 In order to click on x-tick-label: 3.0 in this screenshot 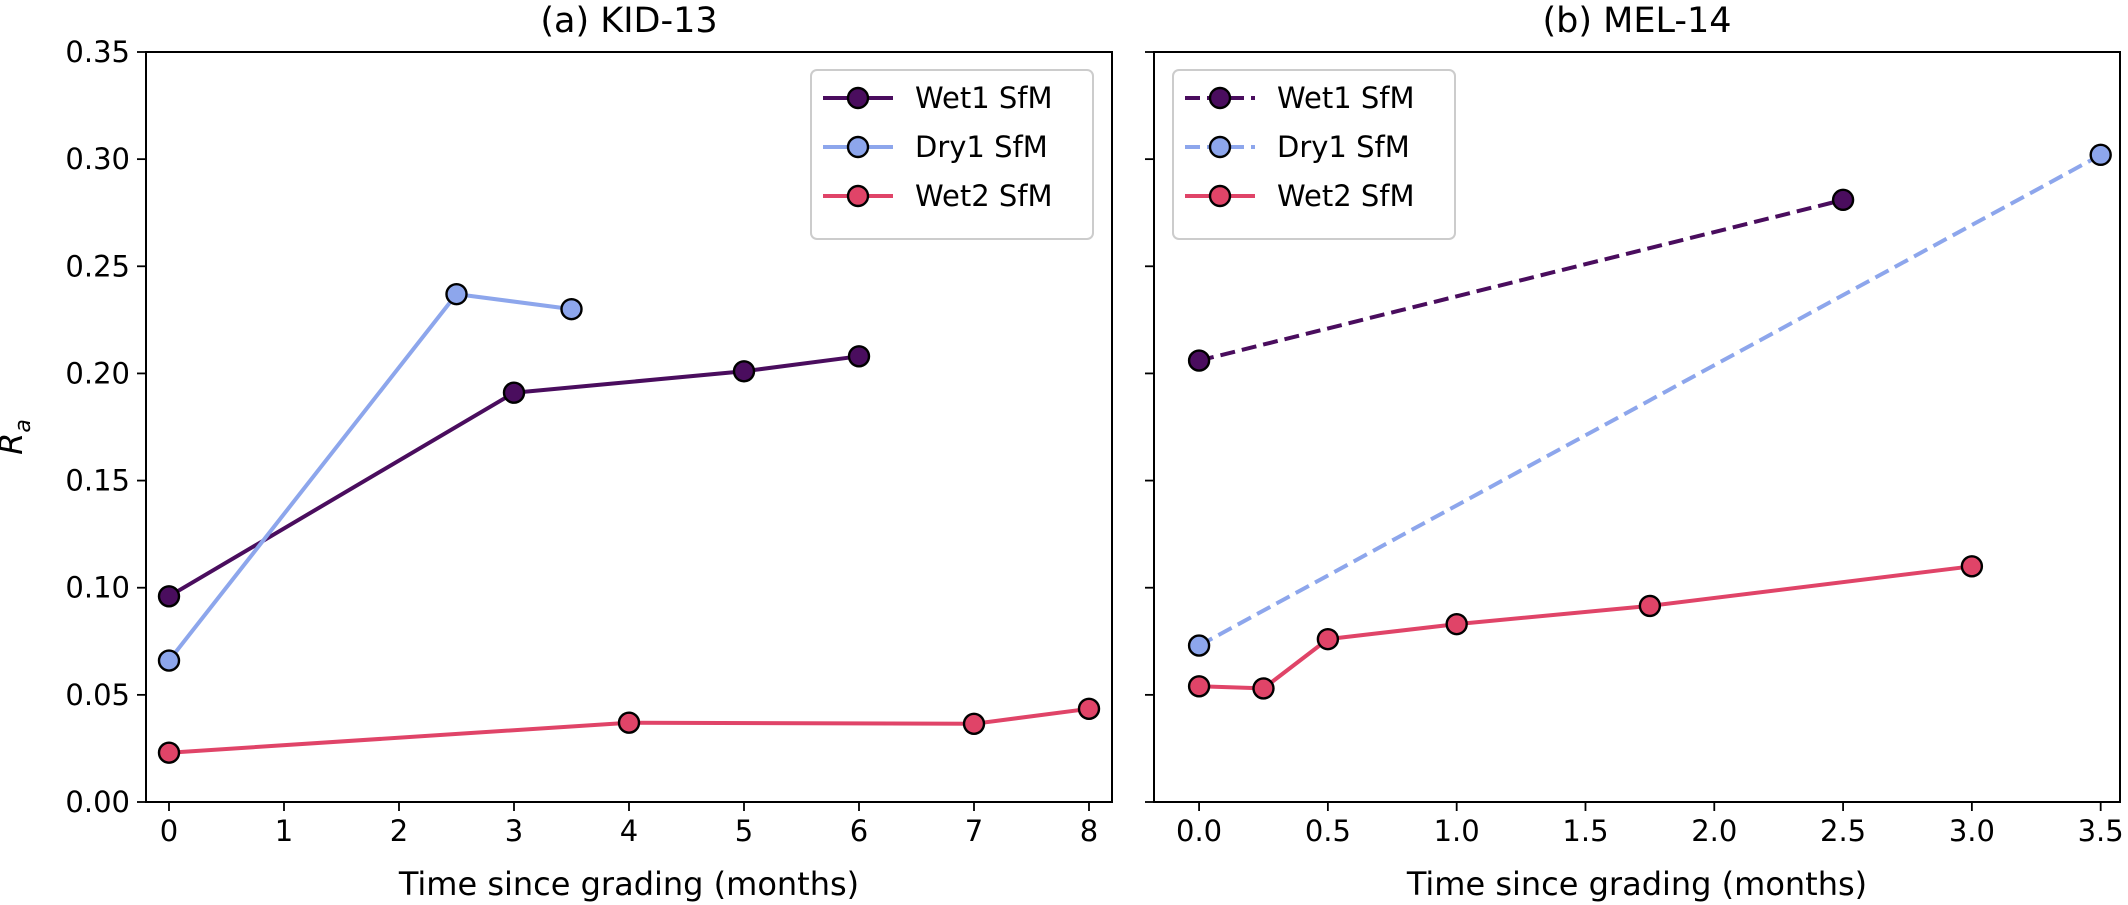, I will do `click(1972, 831)`.